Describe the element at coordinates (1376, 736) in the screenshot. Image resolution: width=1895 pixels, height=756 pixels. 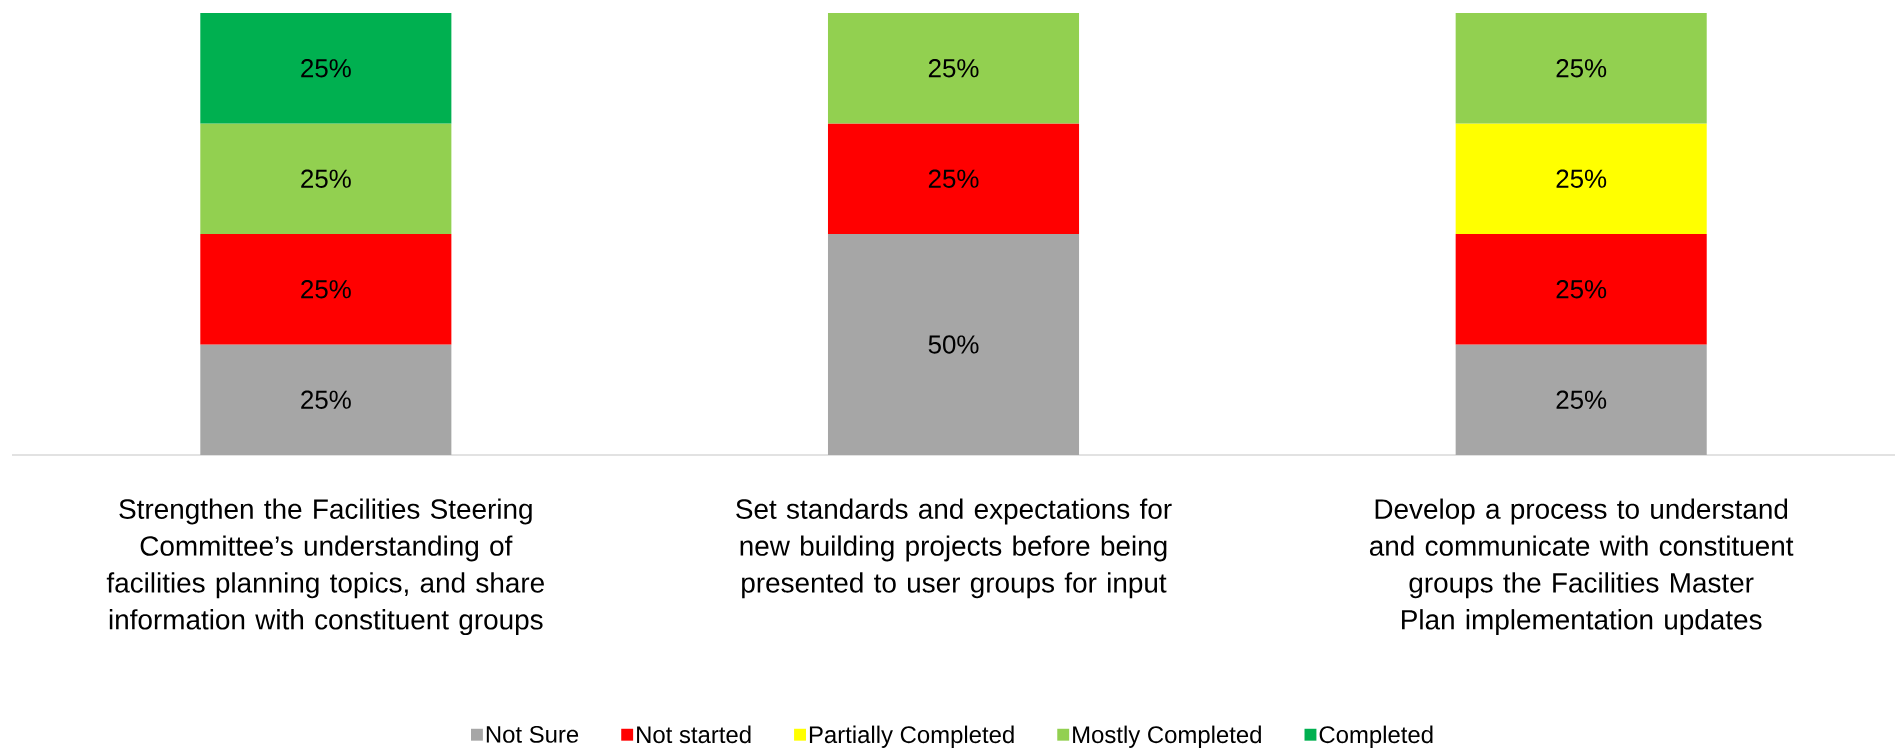
I see `legend-label: Completed` at that location.